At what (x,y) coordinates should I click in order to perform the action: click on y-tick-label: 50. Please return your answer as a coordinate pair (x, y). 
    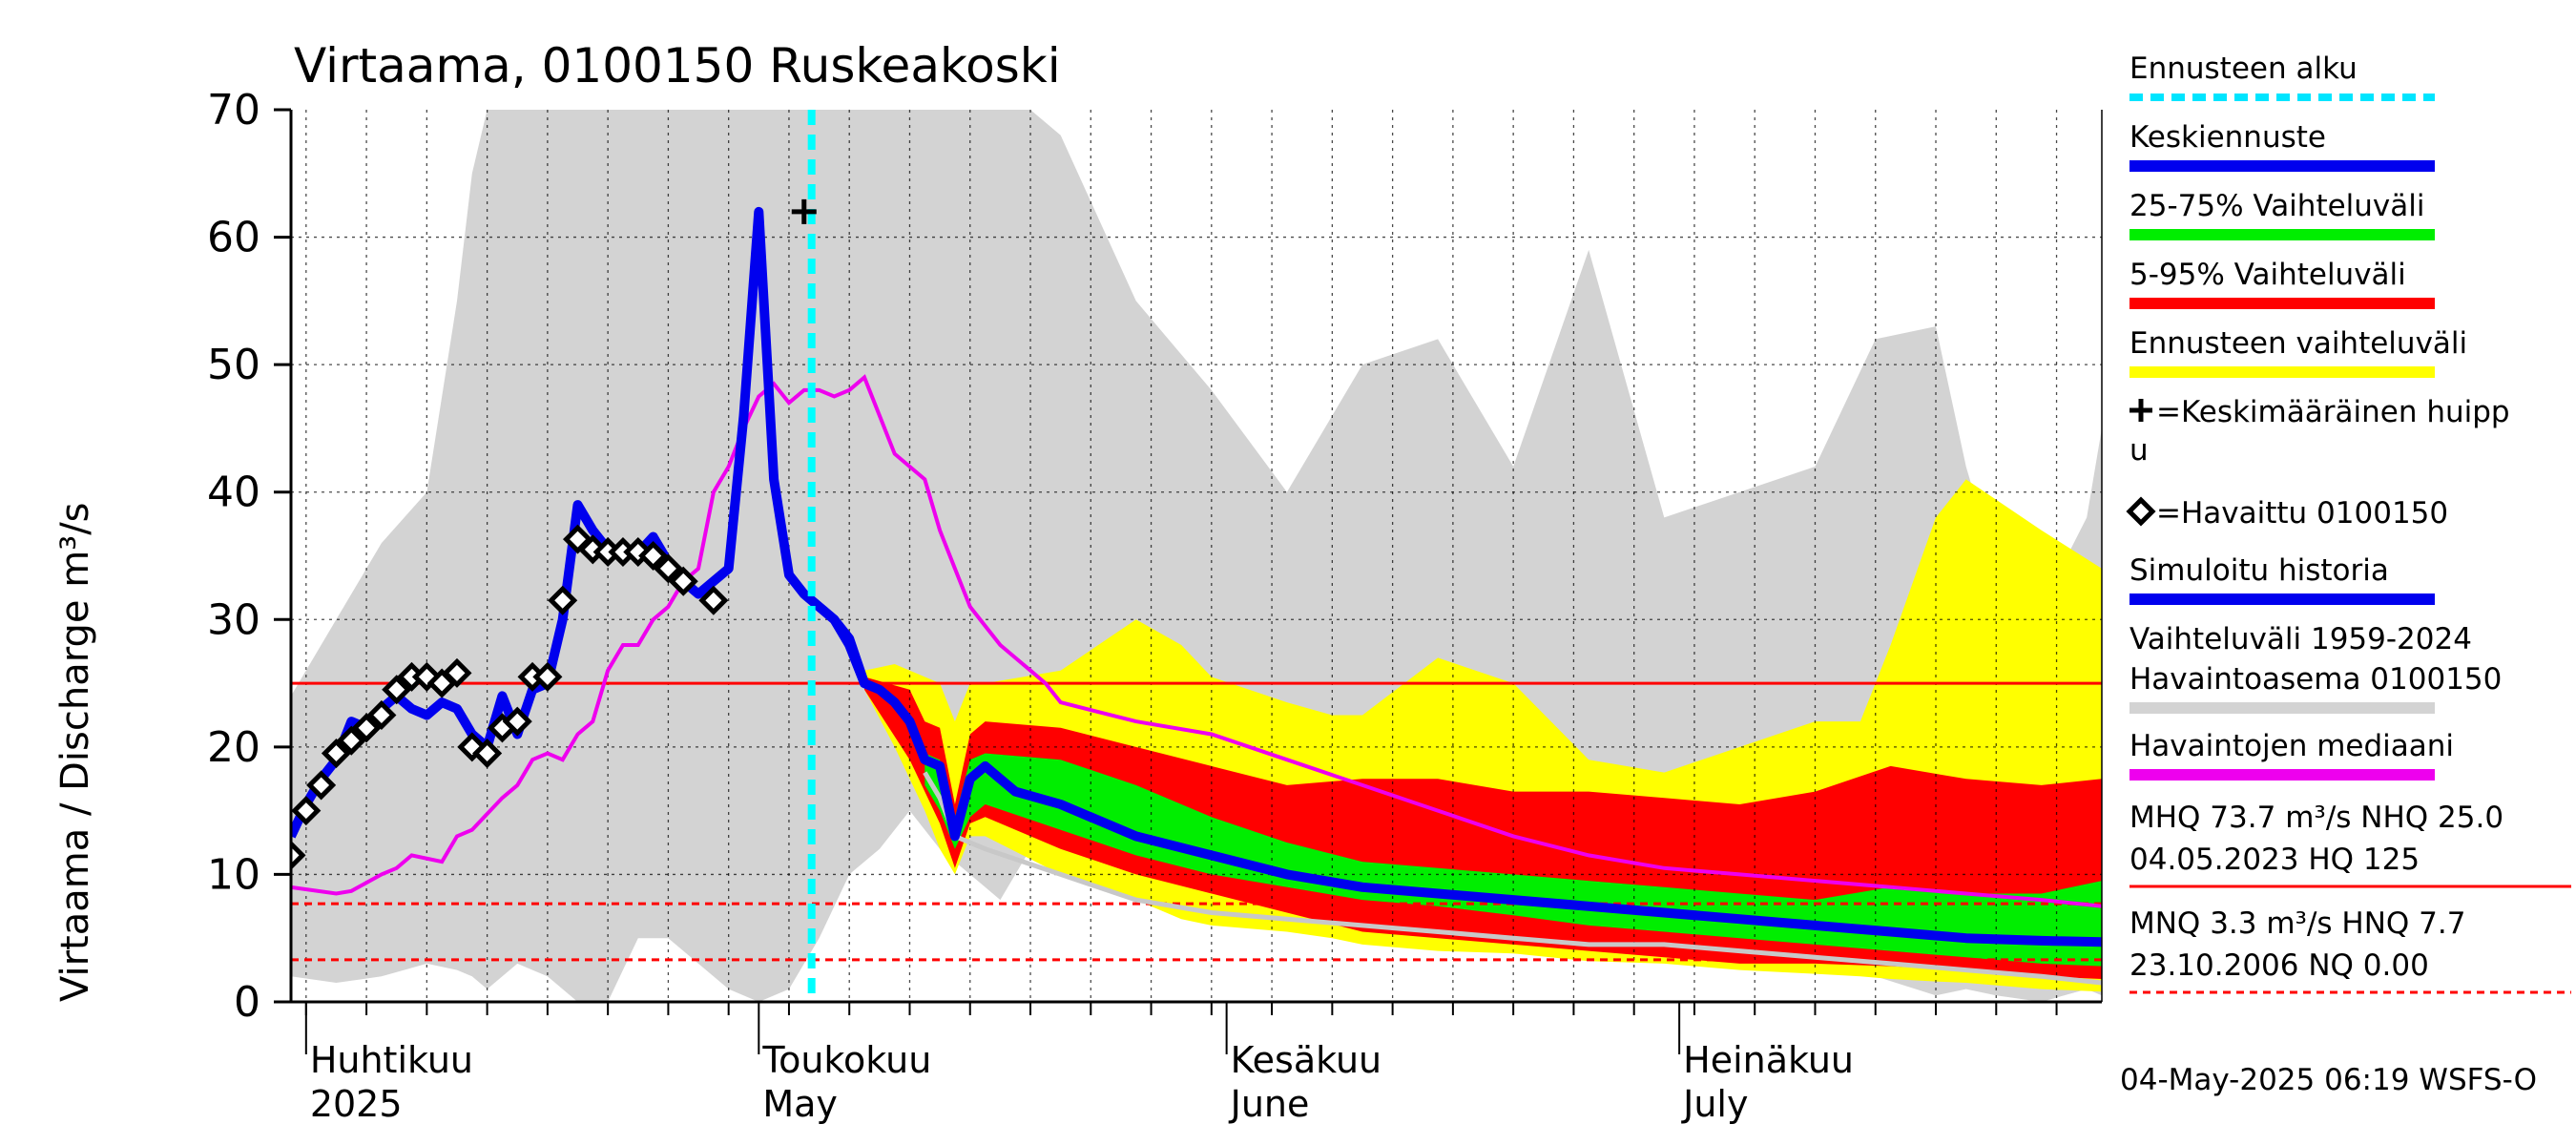
    Looking at the image, I should click on (233, 365).